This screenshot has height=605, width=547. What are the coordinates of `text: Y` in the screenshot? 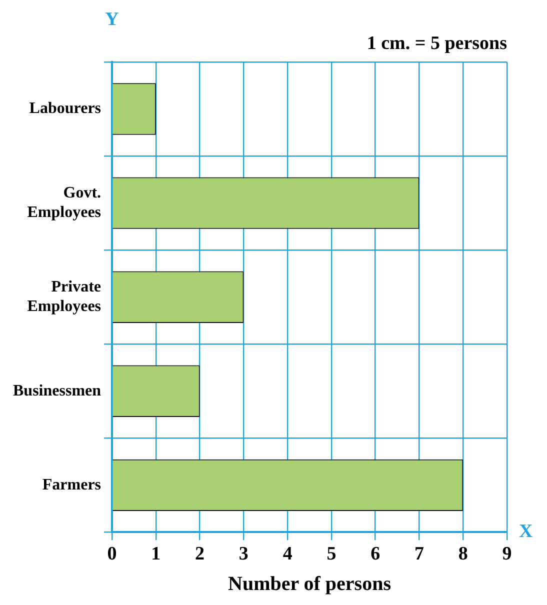 It's located at (112, 19).